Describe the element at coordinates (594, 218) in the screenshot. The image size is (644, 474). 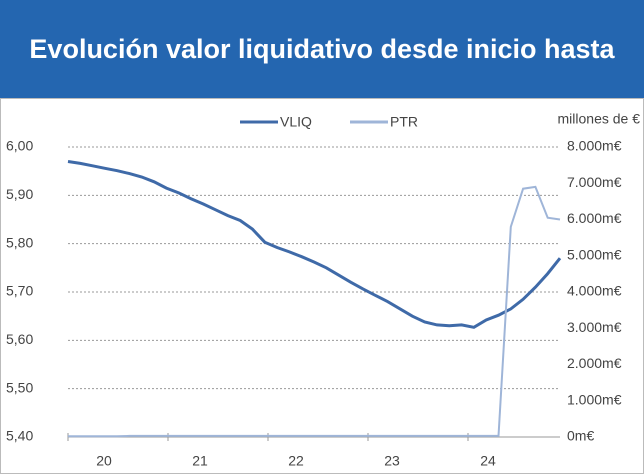
I see `y2-tick-label: 6.000m€` at that location.